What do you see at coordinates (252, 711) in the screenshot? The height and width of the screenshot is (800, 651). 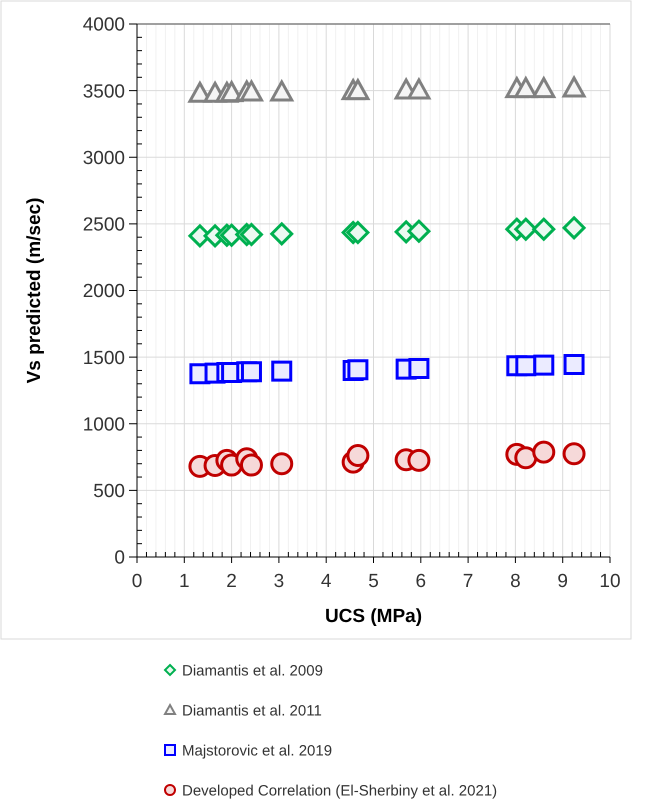 I see `legend-label: Diamantis et al. 2011` at bounding box center [252, 711].